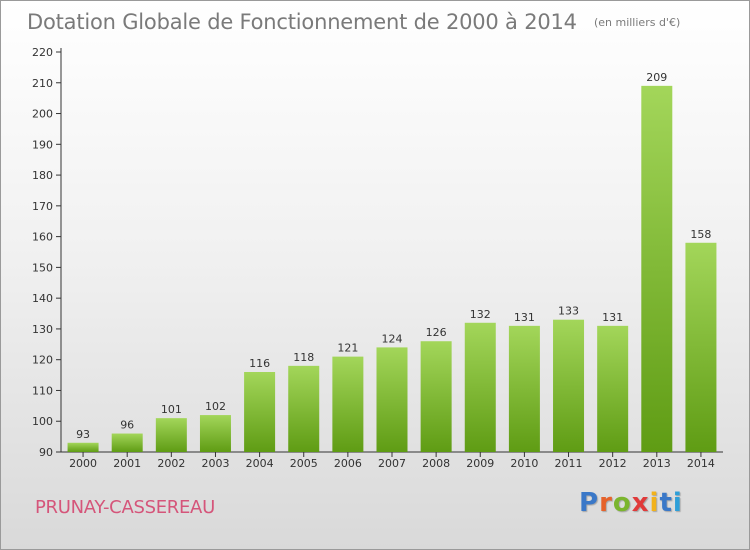  I want to click on y-tick-label: 140, so click(42, 298).